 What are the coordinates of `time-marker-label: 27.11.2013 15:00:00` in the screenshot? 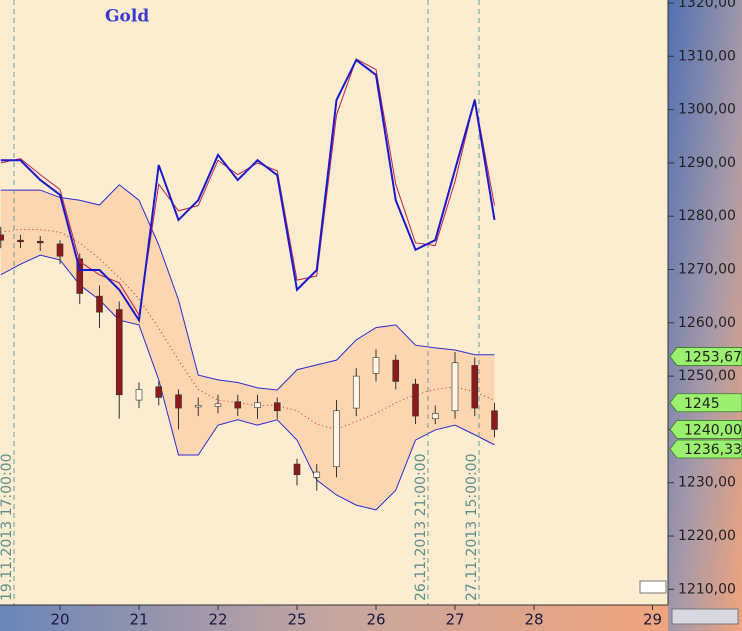 It's located at (472, 528).